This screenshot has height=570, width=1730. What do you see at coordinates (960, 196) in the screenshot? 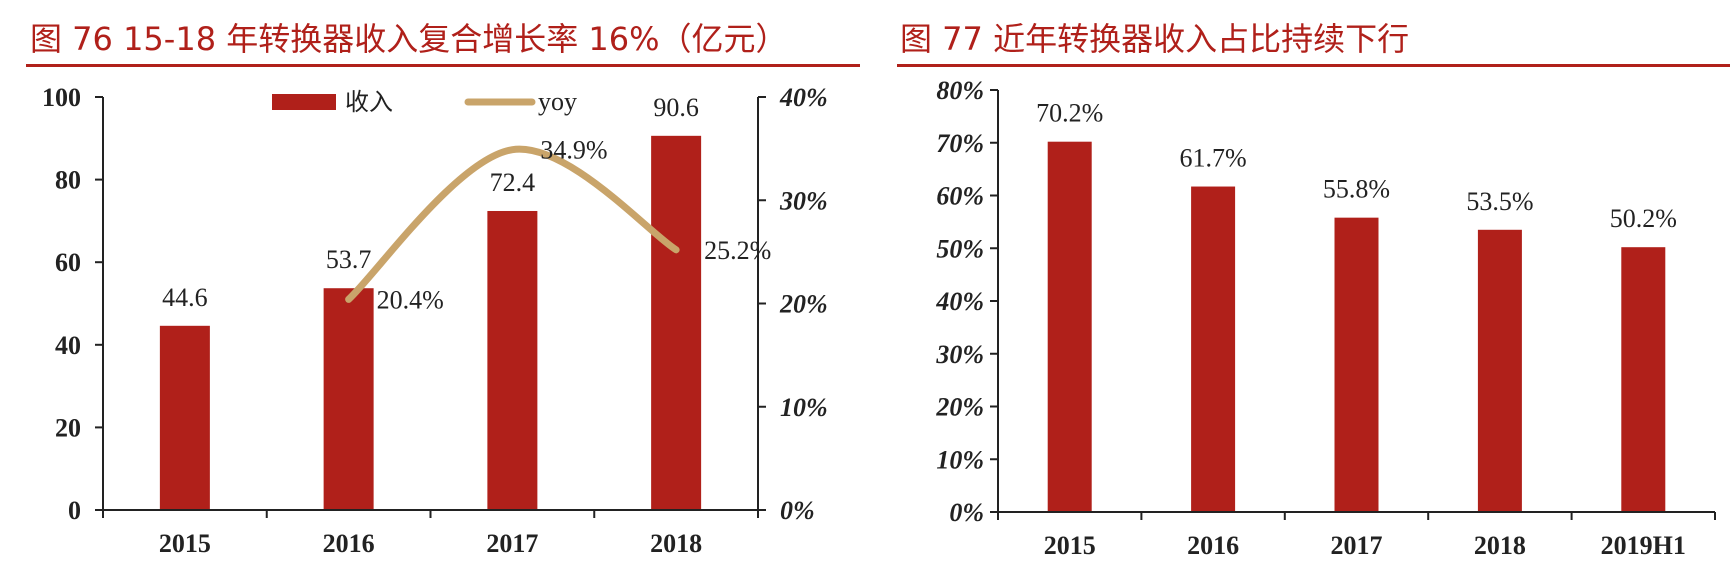
I see `y-tick-label: 60%` at bounding box center [960, 196].